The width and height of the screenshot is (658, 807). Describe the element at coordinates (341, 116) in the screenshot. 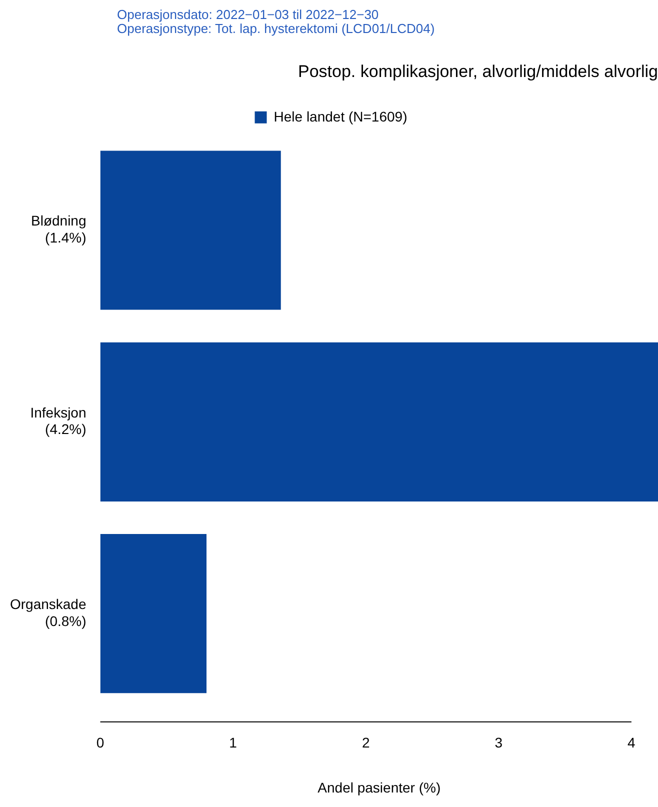

I see `legend-label: Hele landet (N=1609)` at that location.